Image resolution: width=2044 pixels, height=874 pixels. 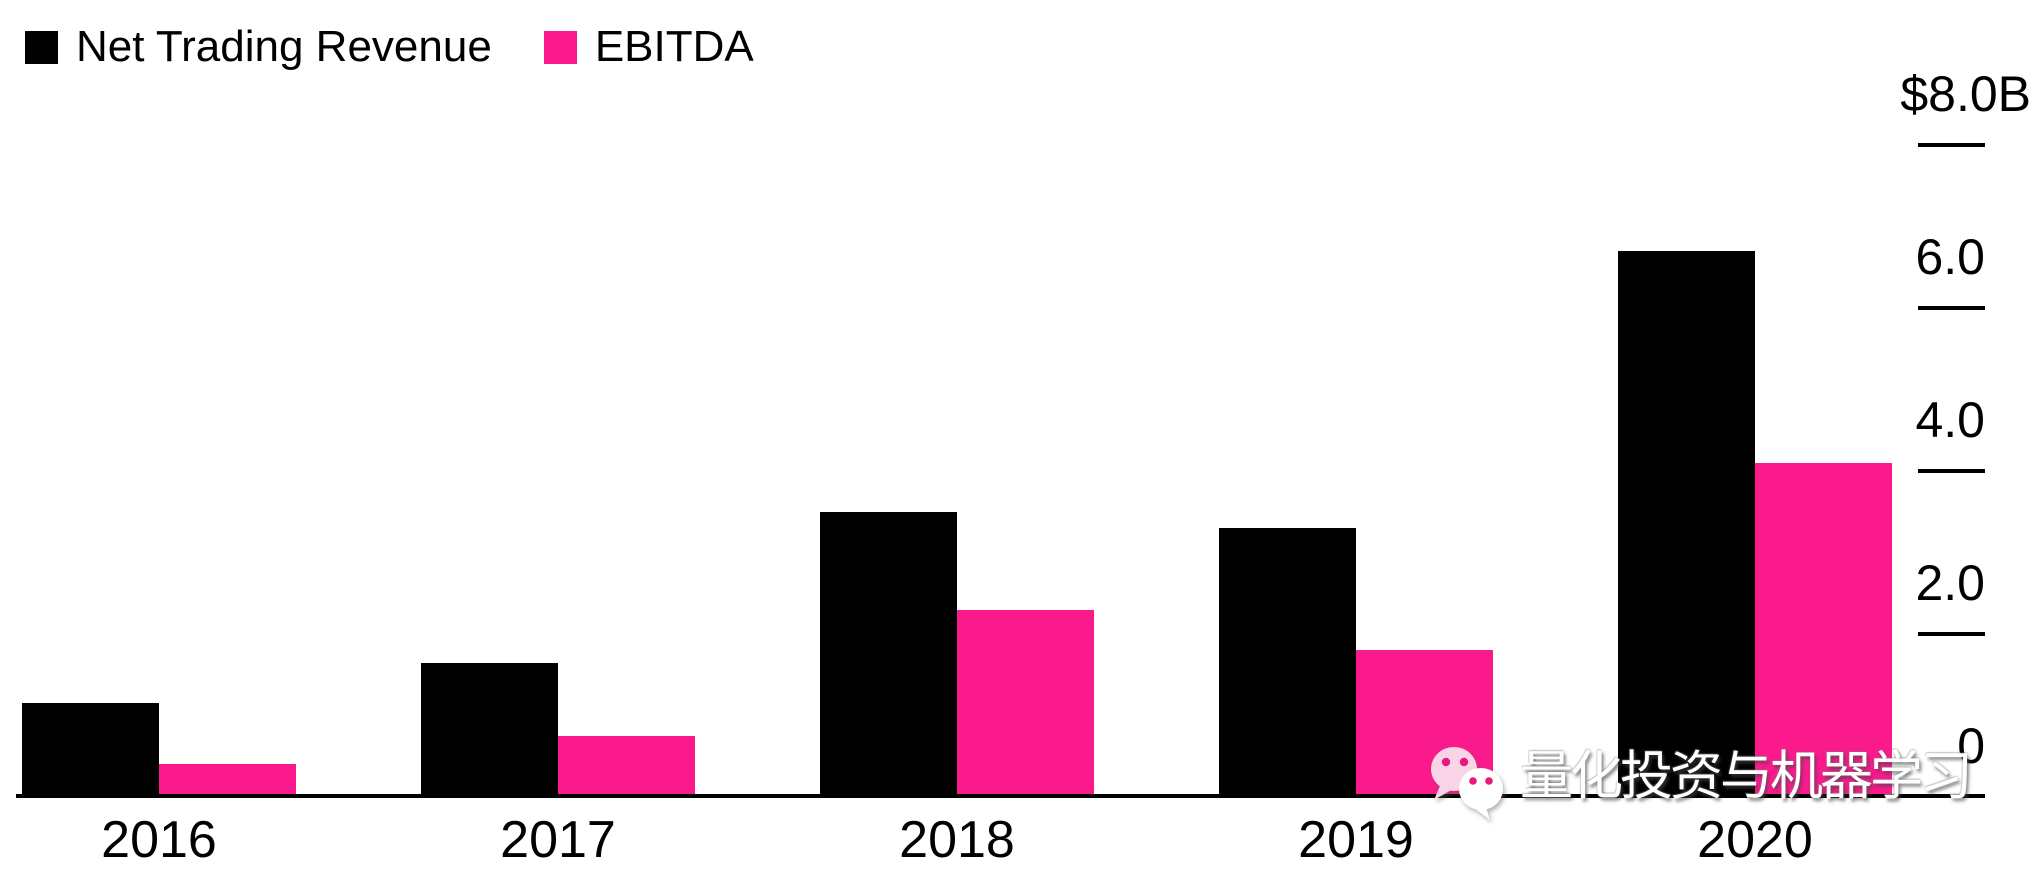 What do you see at coordinates (284, 46) in the screenshot?
I see `legend-label-net-trading-revenue: Net Trading Revenue` at bounding box center [284, 46].